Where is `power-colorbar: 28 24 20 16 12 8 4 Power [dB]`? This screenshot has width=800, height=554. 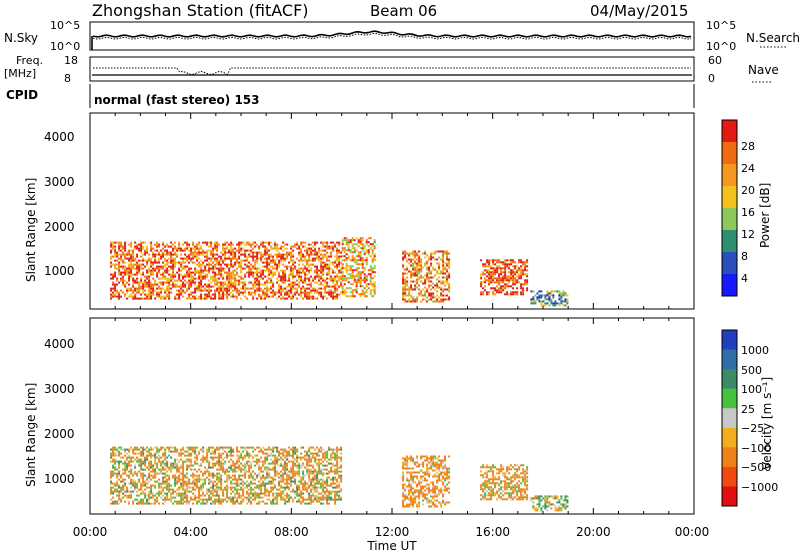
power-colorbar: 28 24 20 16 12 8 4 Power [dB] is located at coordinates (746, 208).